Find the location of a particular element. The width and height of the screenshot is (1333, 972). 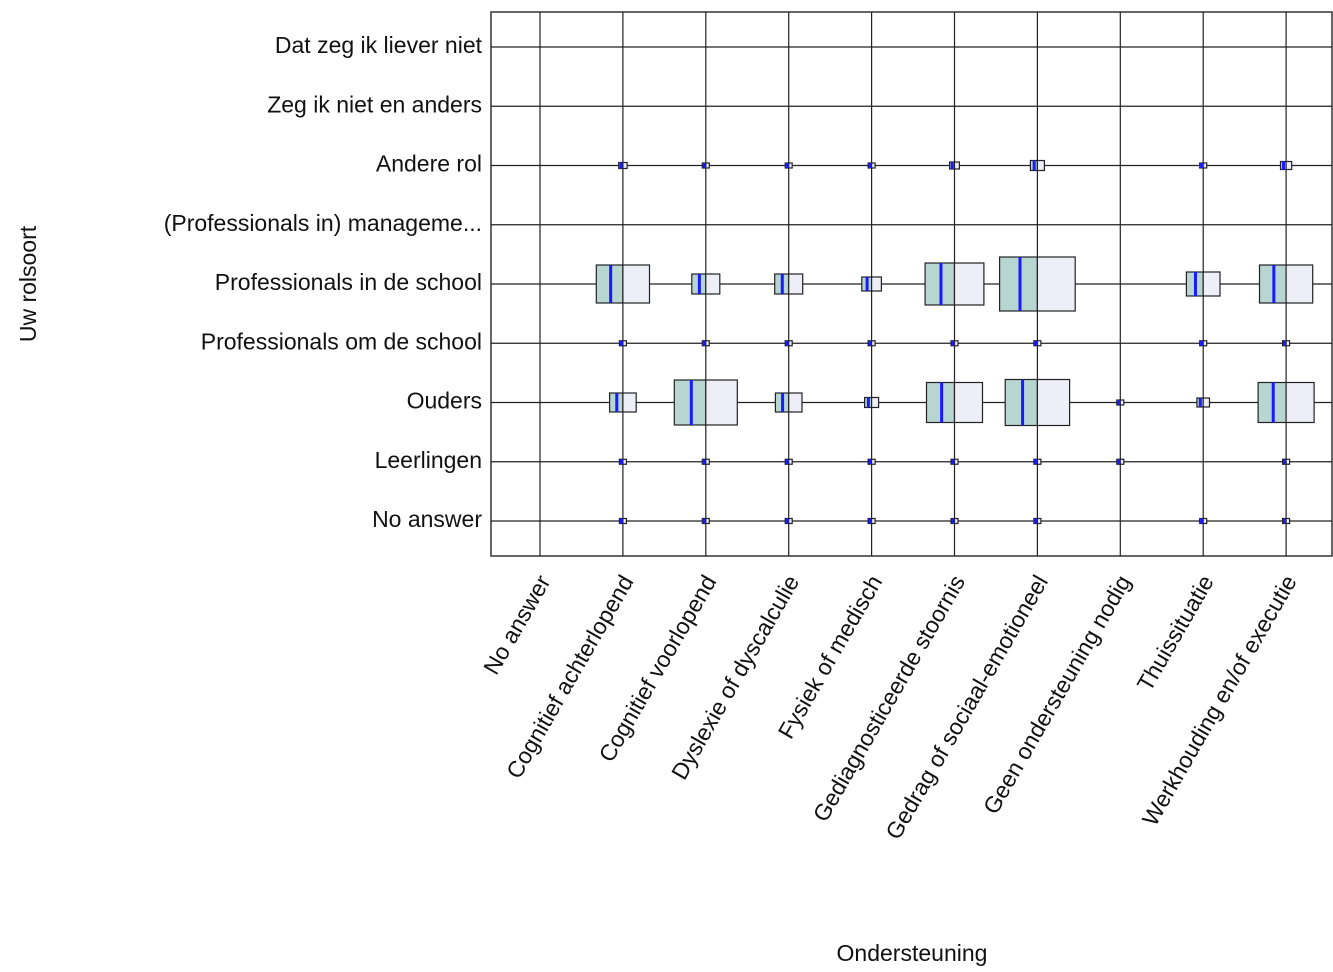

y-tick-label: Professionals in de school is located at coordinates (348, 282).